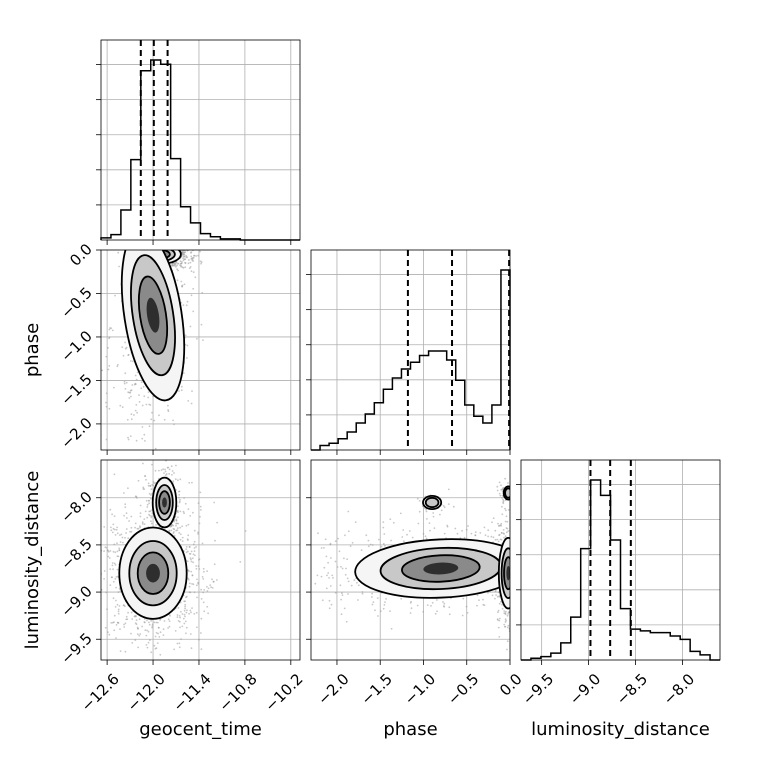 This screenshot has height=760, width=760. Describe the element at coordinates (410, 560) in the screenshot. I see `panel-frame-luminosity_distance-phase` at that location.